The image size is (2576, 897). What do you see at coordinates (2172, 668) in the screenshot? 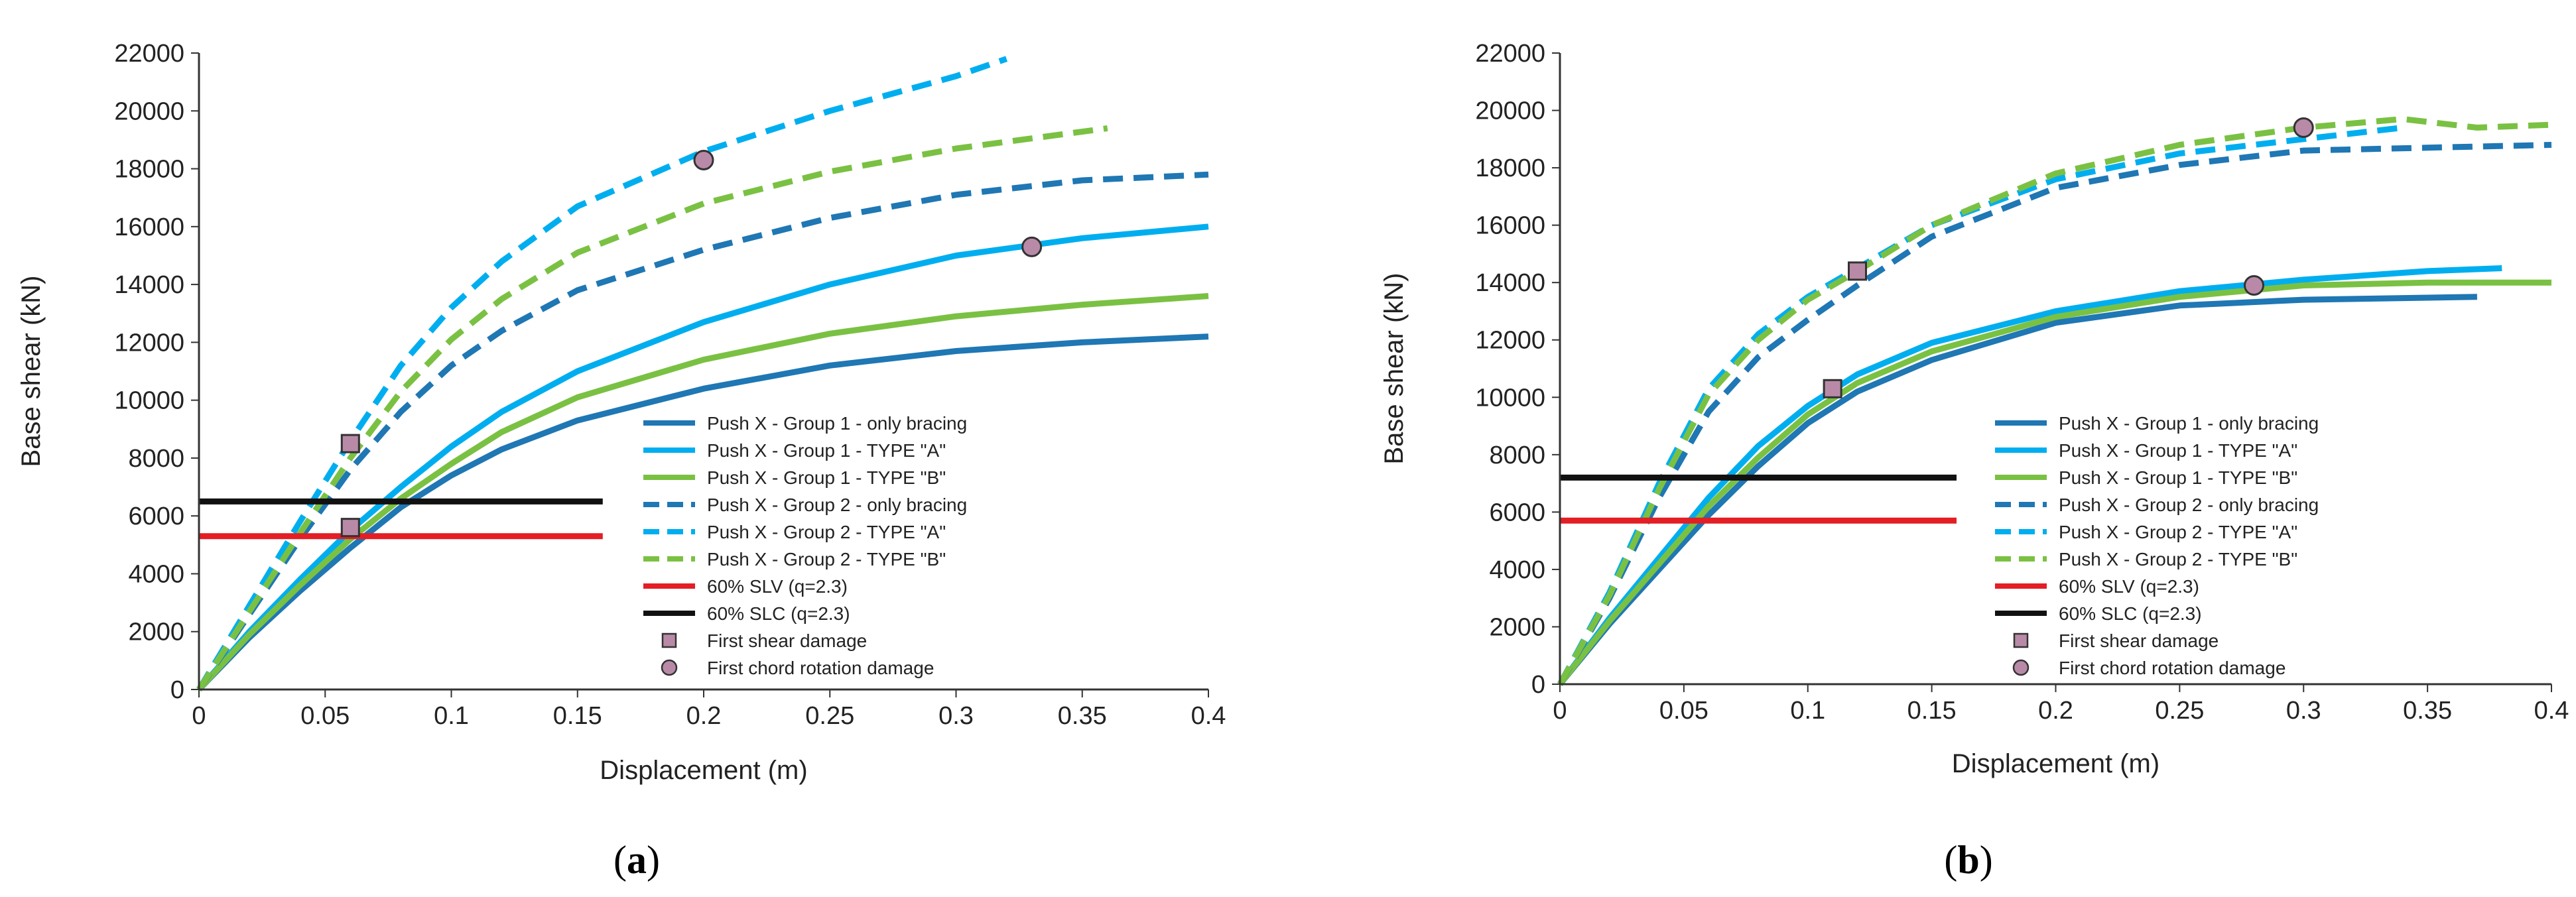
I see `legend-label-b: First chord rotation damage` at bounding box center [2172, 668].